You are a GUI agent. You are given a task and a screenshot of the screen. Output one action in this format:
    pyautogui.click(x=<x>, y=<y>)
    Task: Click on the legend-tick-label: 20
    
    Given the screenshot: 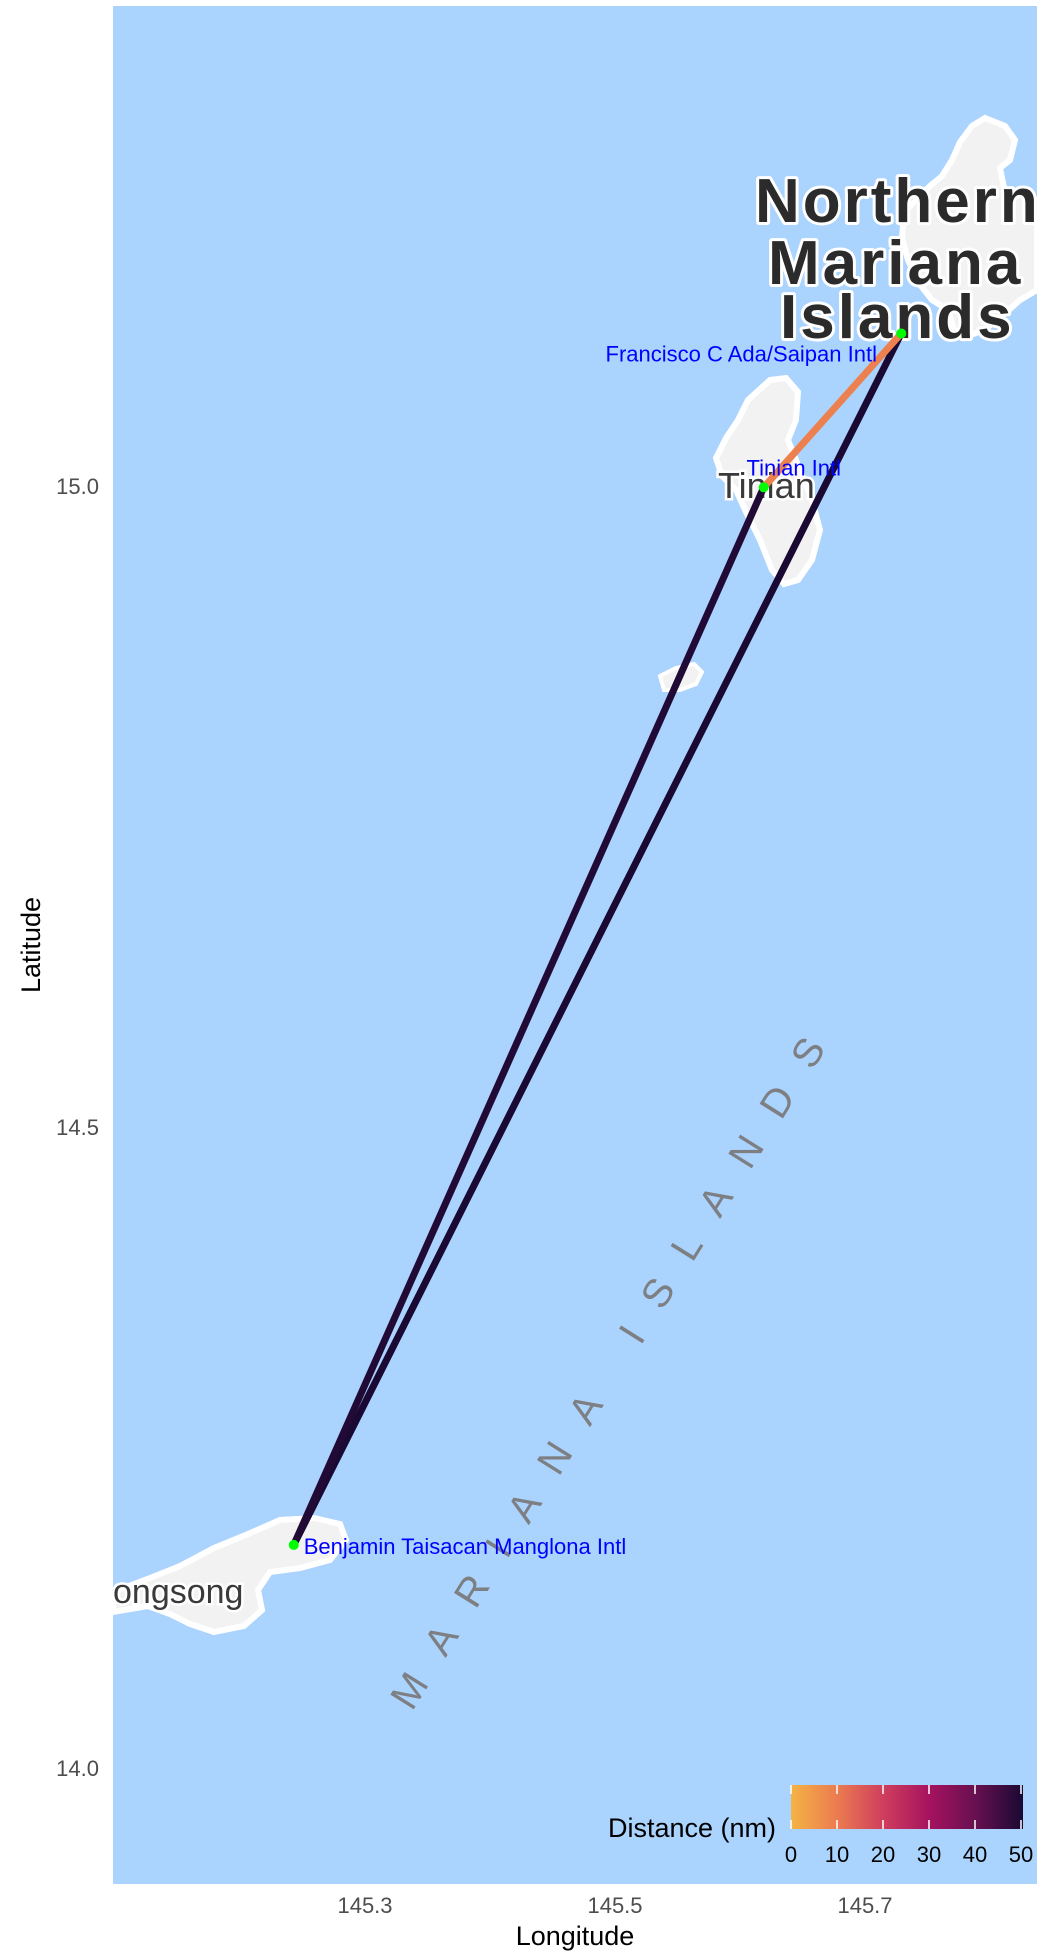 What is the action you would take?
    pyautogui.click(x=883, y=1854)
    